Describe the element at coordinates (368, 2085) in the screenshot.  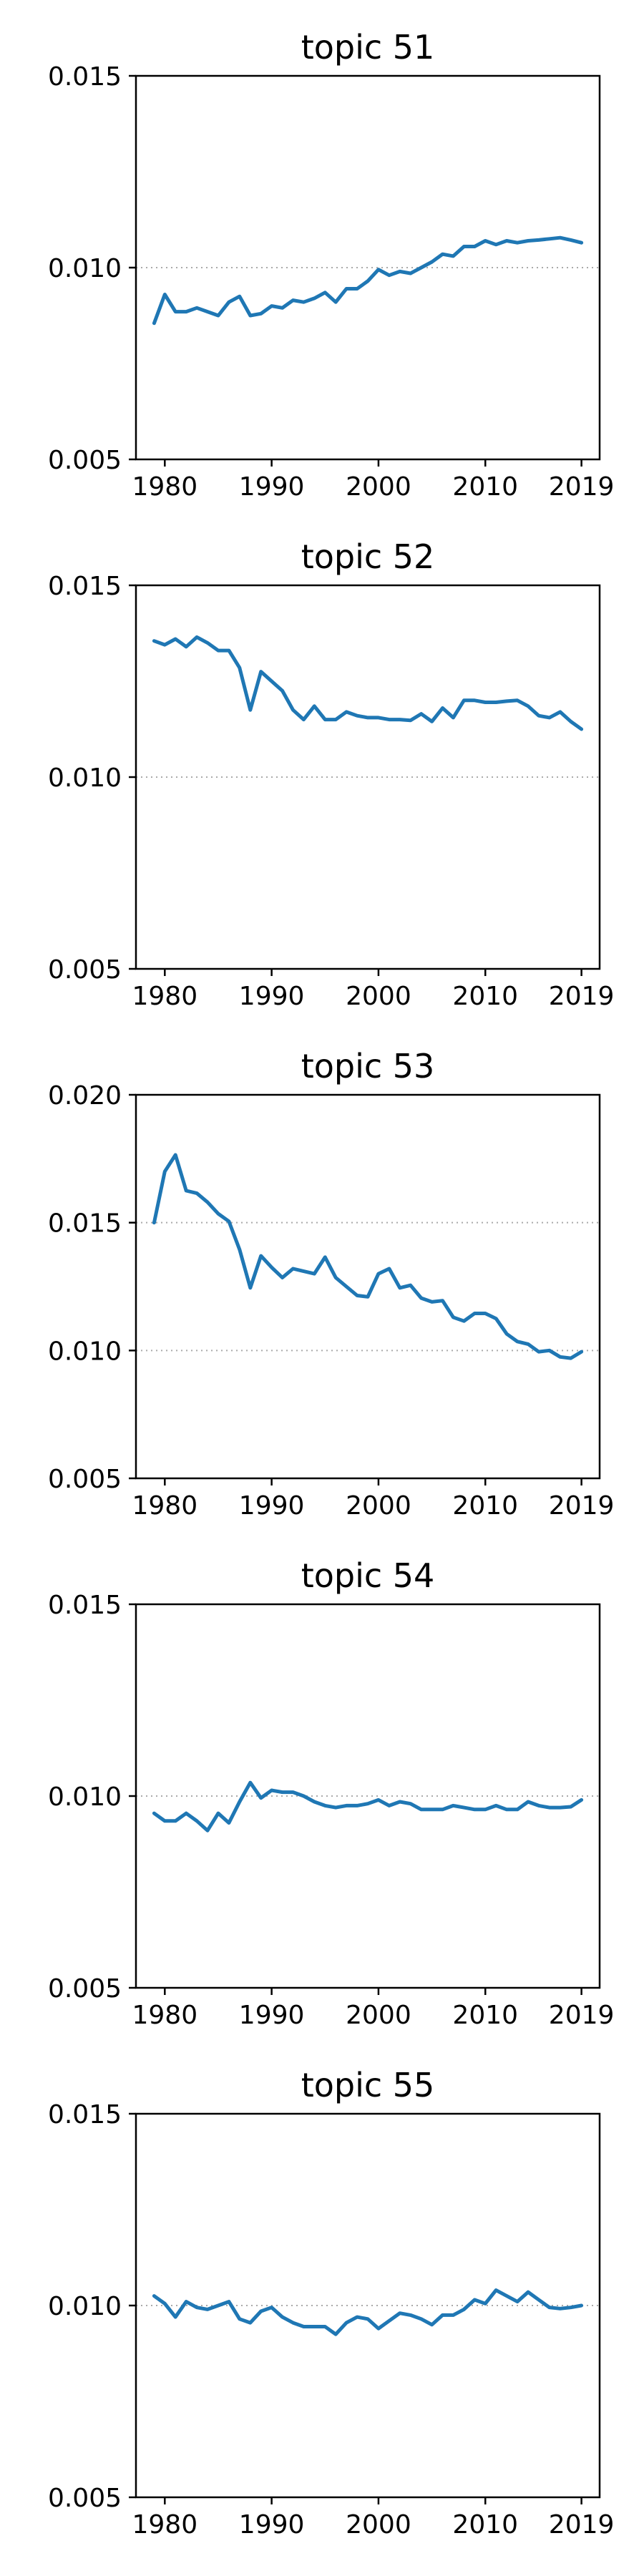
I see `chart-title: topic 55` at that location.